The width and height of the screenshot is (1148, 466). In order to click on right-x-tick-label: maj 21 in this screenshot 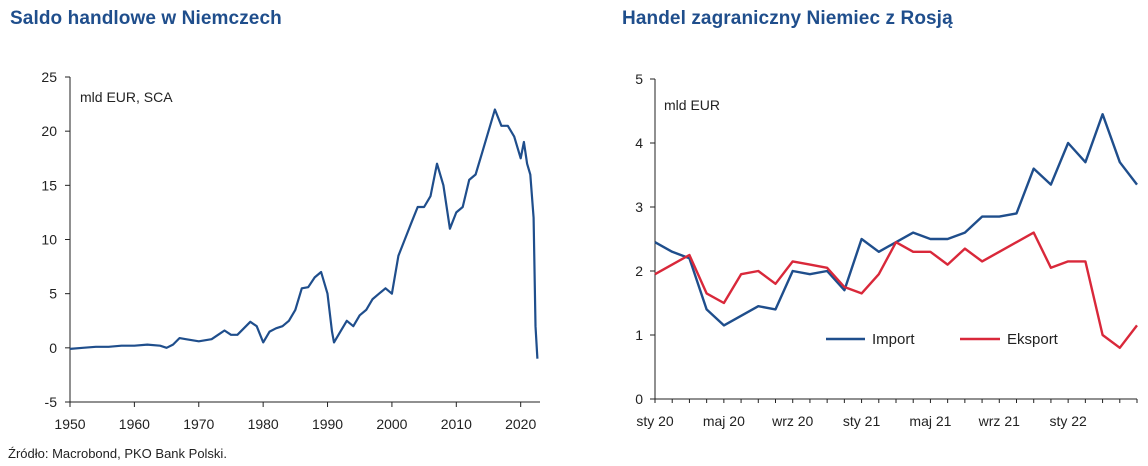, I will do `click(930, 421)`.